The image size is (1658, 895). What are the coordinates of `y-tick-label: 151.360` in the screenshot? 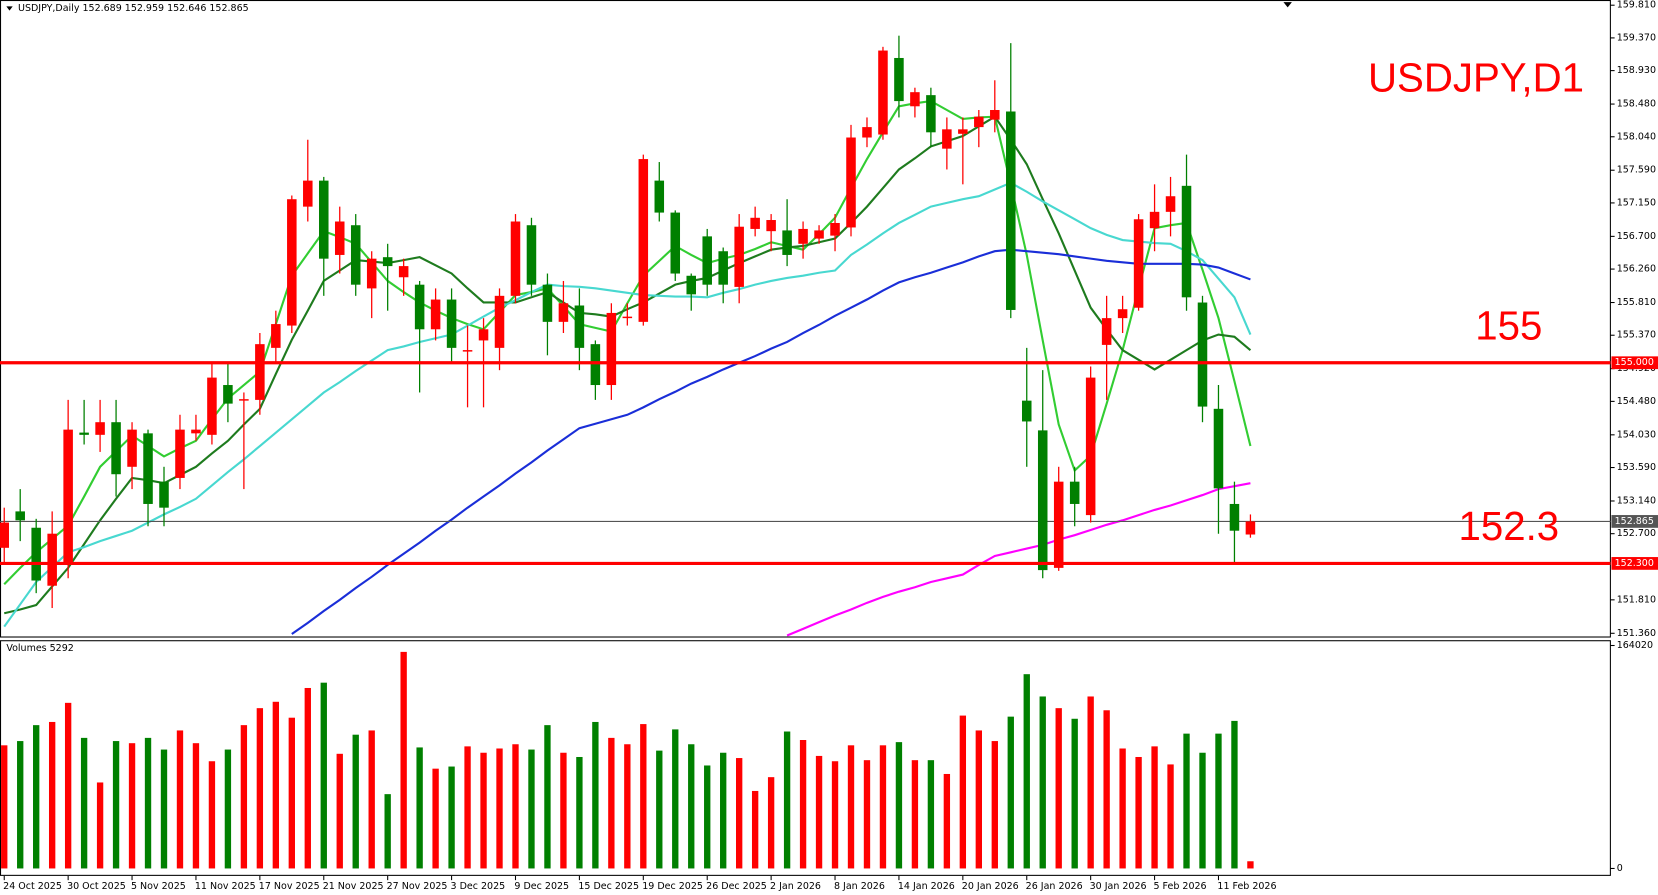 It's located at (1636, 633).